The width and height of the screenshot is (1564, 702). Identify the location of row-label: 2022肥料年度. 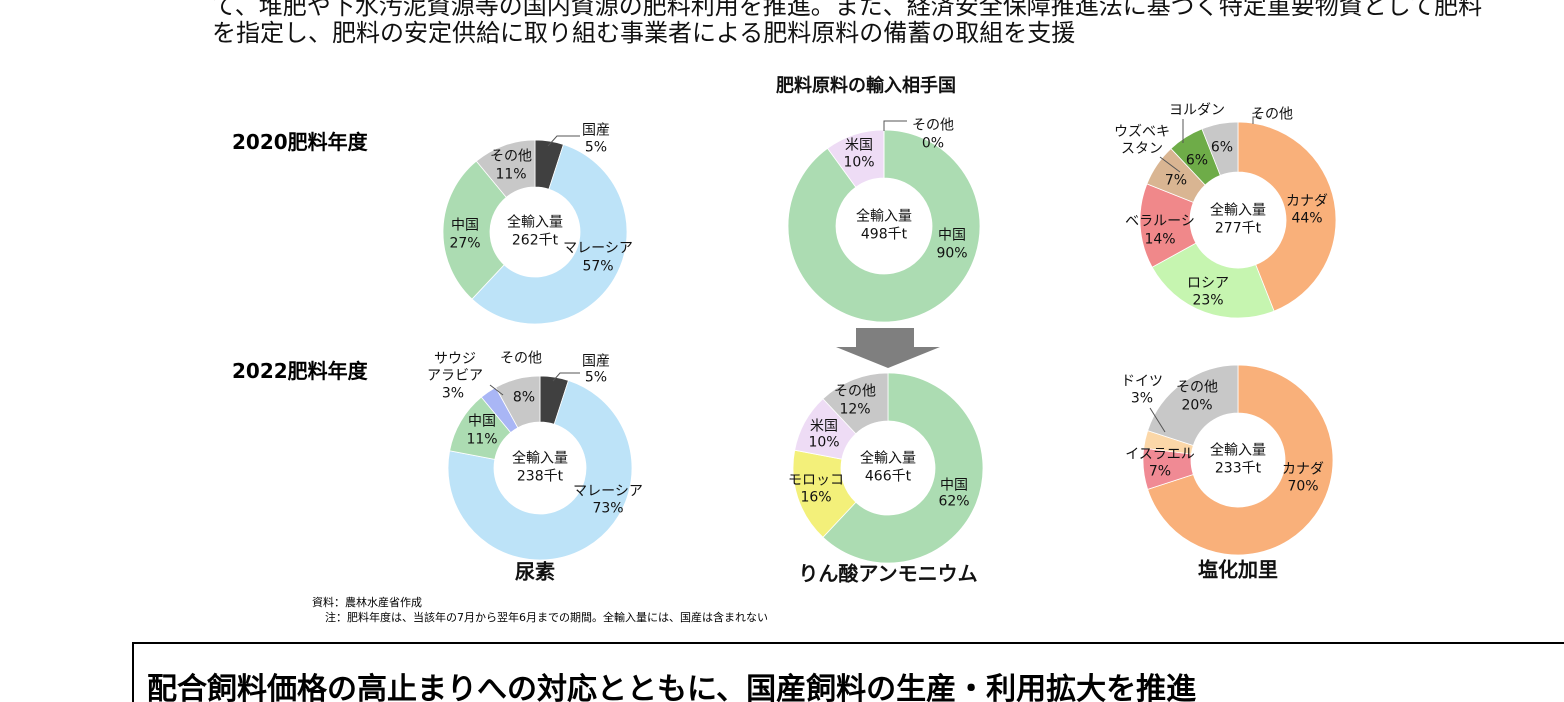
(300, 371).